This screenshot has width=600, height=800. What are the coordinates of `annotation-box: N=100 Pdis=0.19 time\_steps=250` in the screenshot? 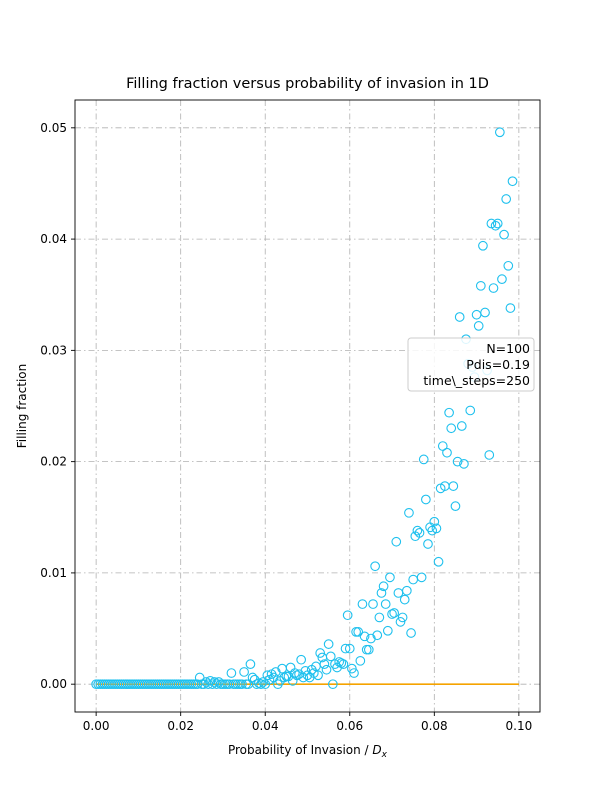 It's located at (471, 364).